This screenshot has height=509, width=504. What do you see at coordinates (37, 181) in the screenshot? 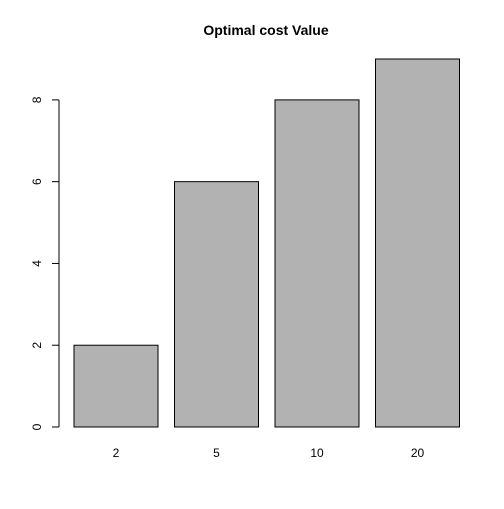
I see `y-tick-label-6: 6` at bounding box center [37, 181].